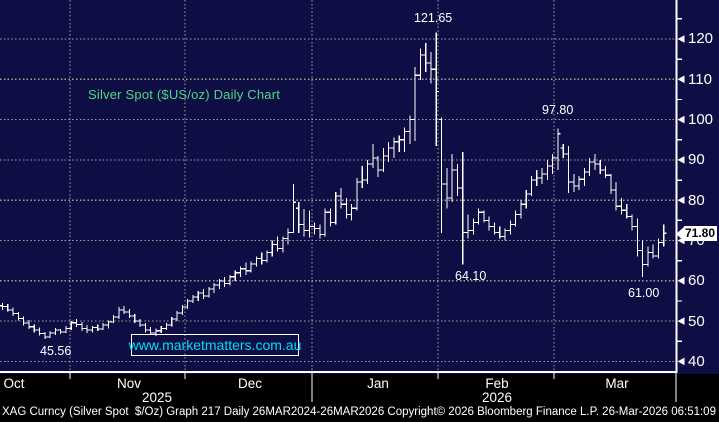  Describe the element at coordinates (433, 18) in the screenshot. I see `annotation-peak-high: 121.65` at that location.